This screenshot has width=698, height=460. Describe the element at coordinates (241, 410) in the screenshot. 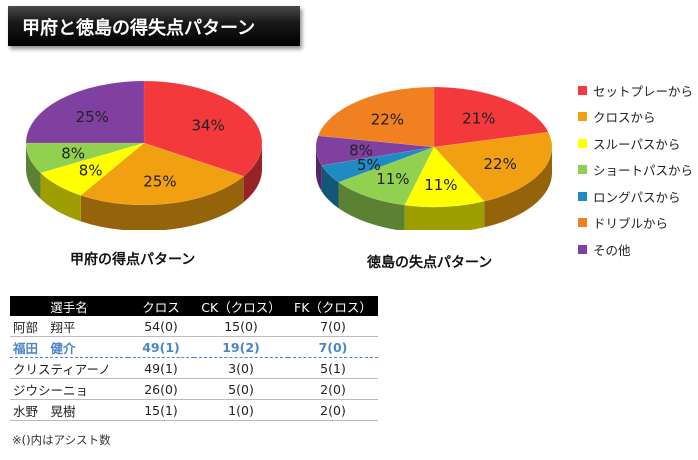

I see `ck-value: 1(0)` at that location.